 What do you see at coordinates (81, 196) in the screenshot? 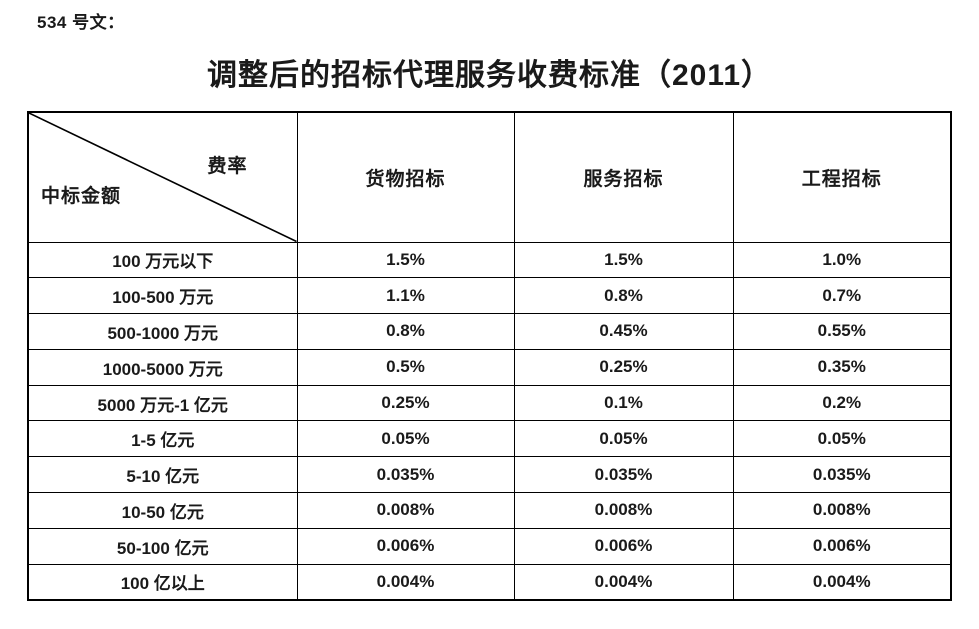
I see `corner-label-amount: 中标金额` at bounding box center [81, 196].